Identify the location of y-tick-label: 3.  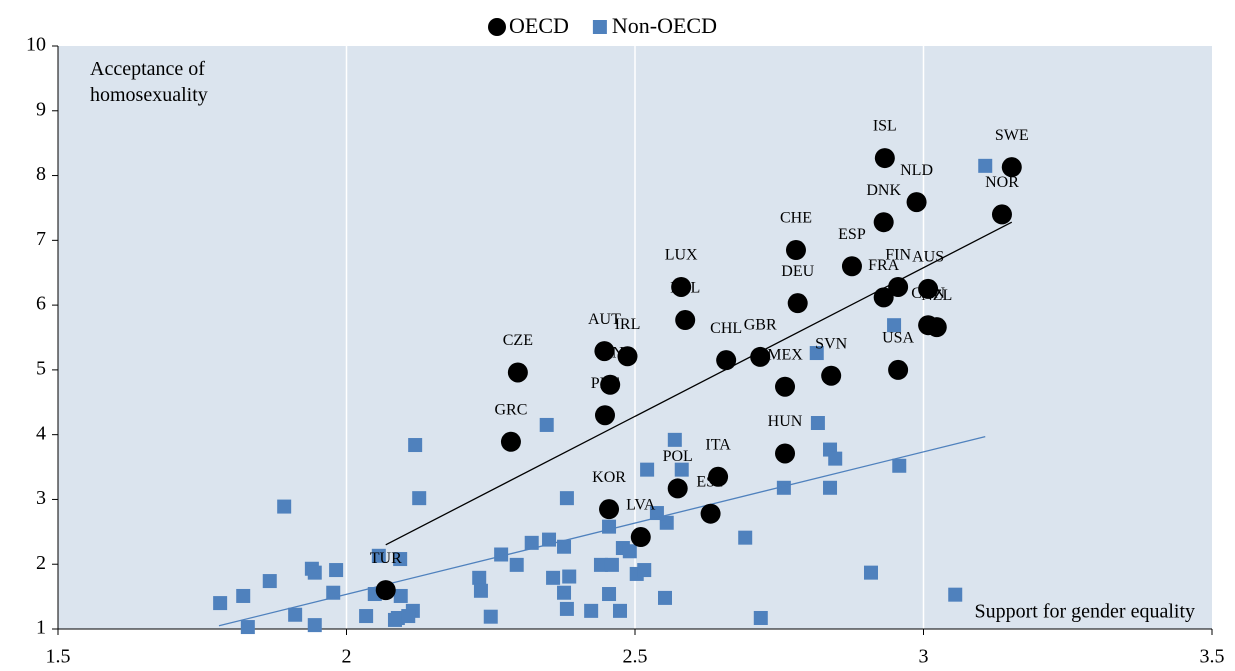
(41, 498).